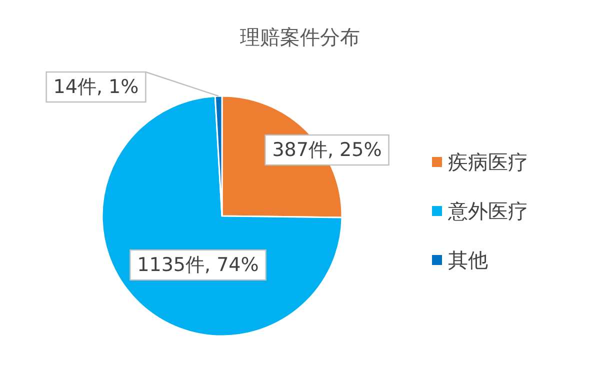 The width and height of the screenshot is (596, 382). Describe the element at coordinates (198, 265) in the screenshot. I see `data-label: 1135件, 74%` at that location.